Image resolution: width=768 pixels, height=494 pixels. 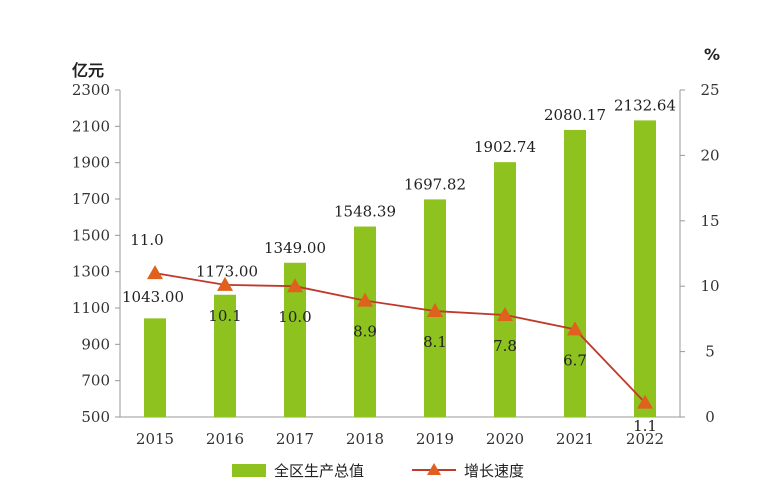 What do you see at coordinates (712, 54) in the screenshot?
I see `right-axis-unit: %` at bounding box center [712, 54].